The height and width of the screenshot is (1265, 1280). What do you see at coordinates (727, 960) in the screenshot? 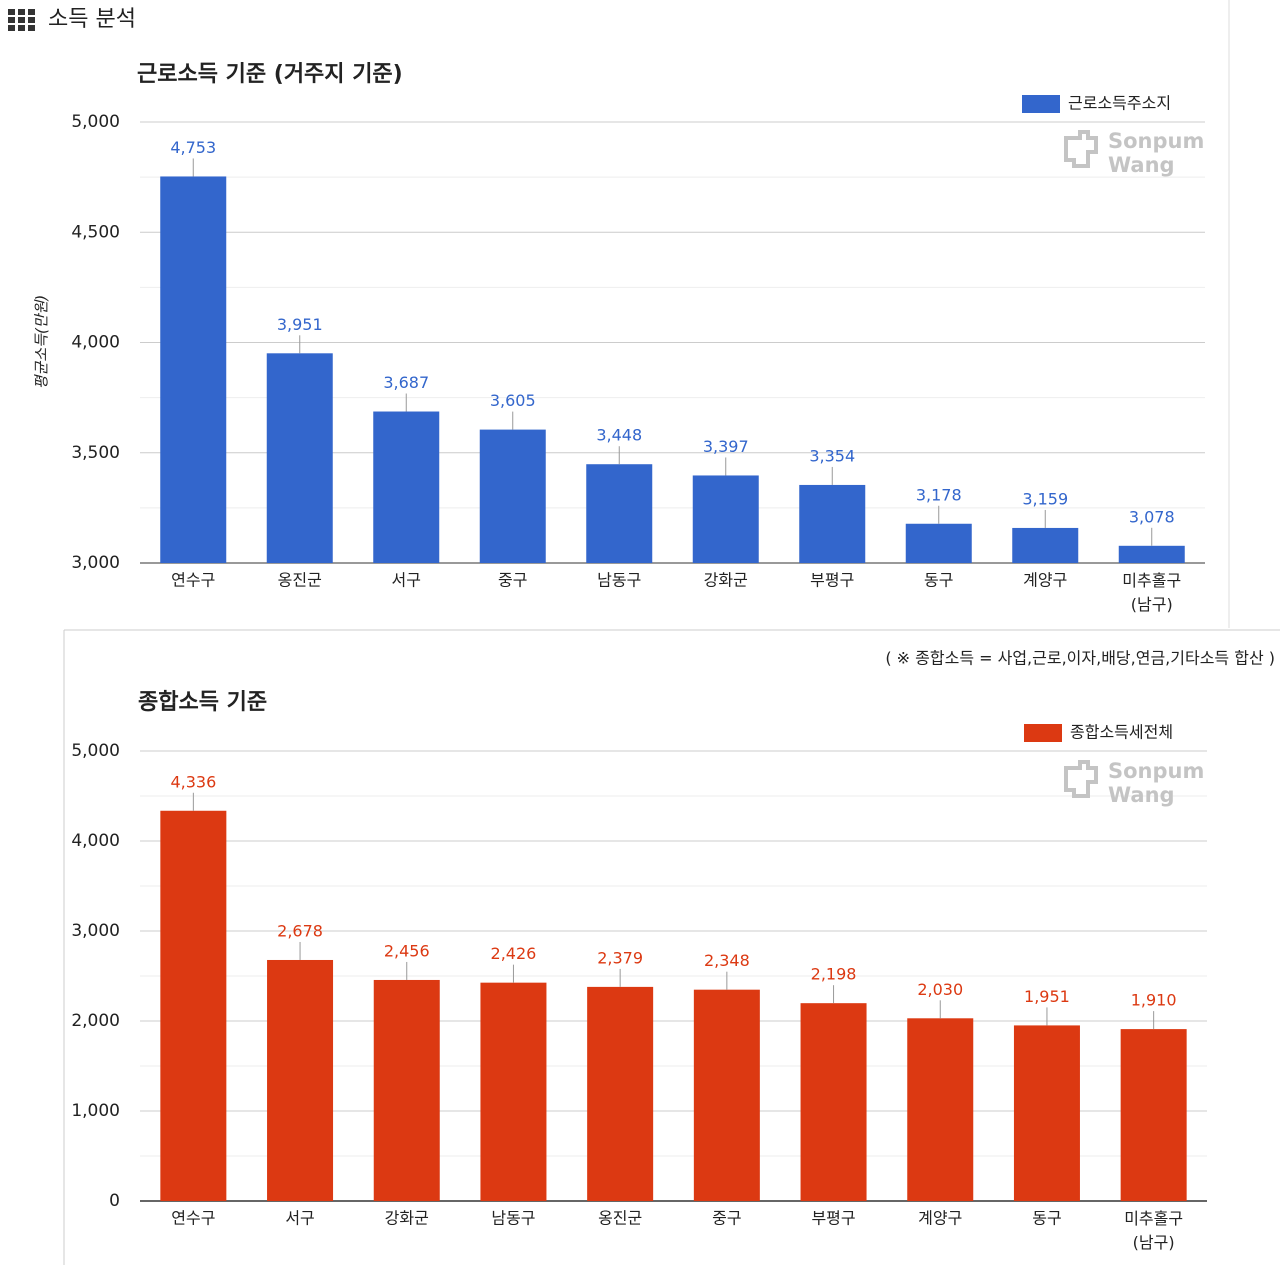
I see `data-label: 2,348` at bounding box center [727, 960].